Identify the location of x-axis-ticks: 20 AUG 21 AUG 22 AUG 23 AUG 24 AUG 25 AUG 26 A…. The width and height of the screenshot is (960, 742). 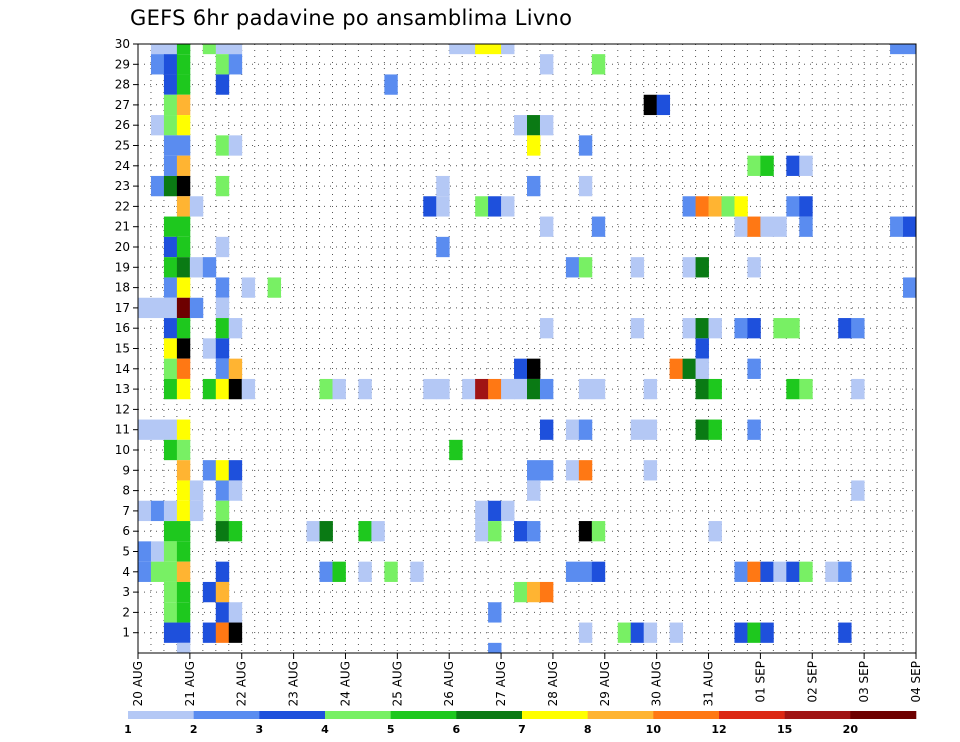
(527, 679).